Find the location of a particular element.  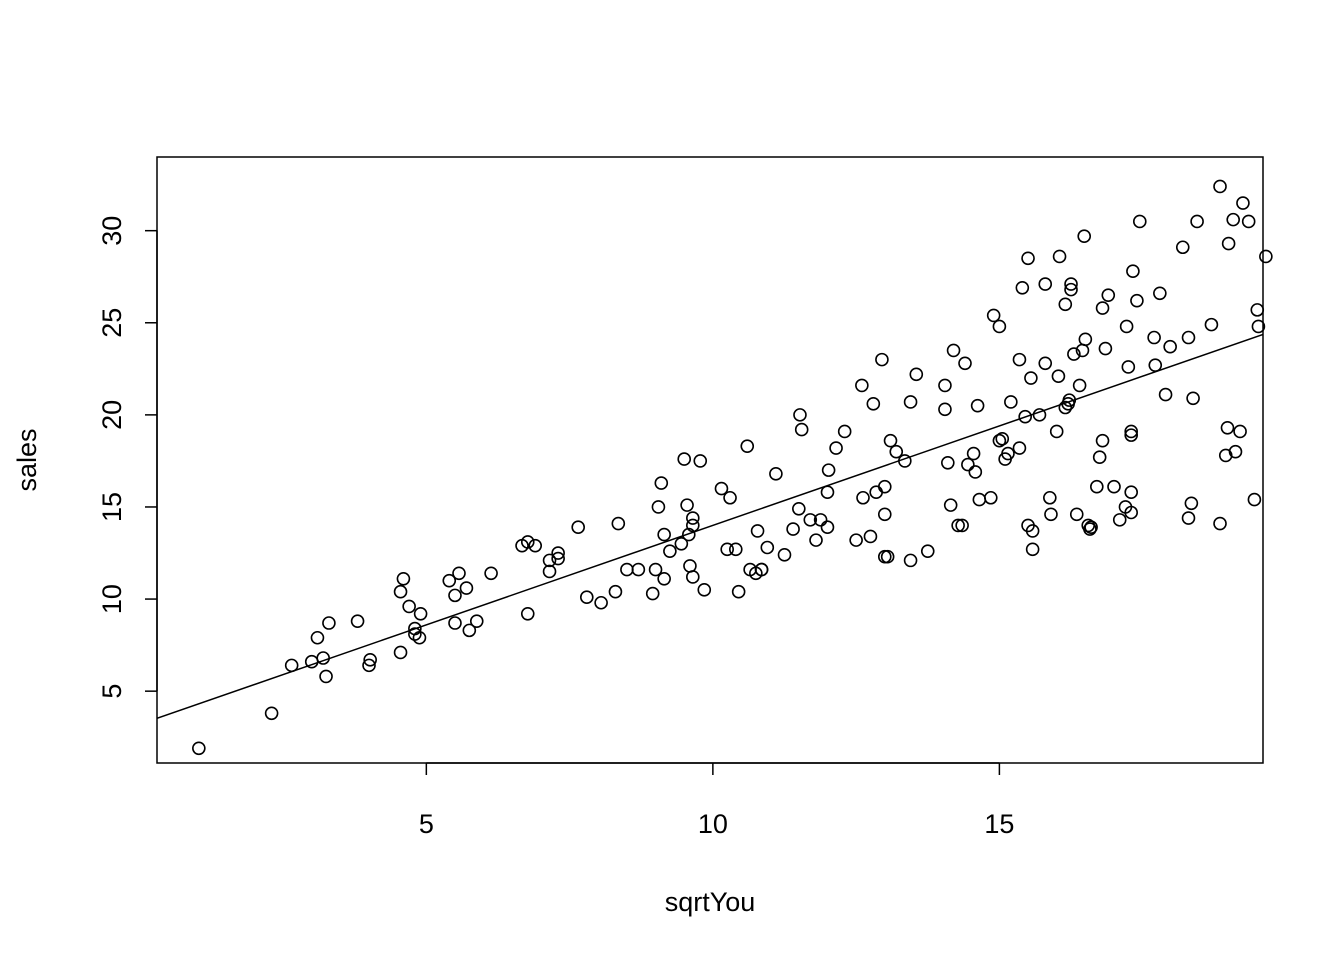

y-tick-label: 10 is located at coordinates (112, 599).